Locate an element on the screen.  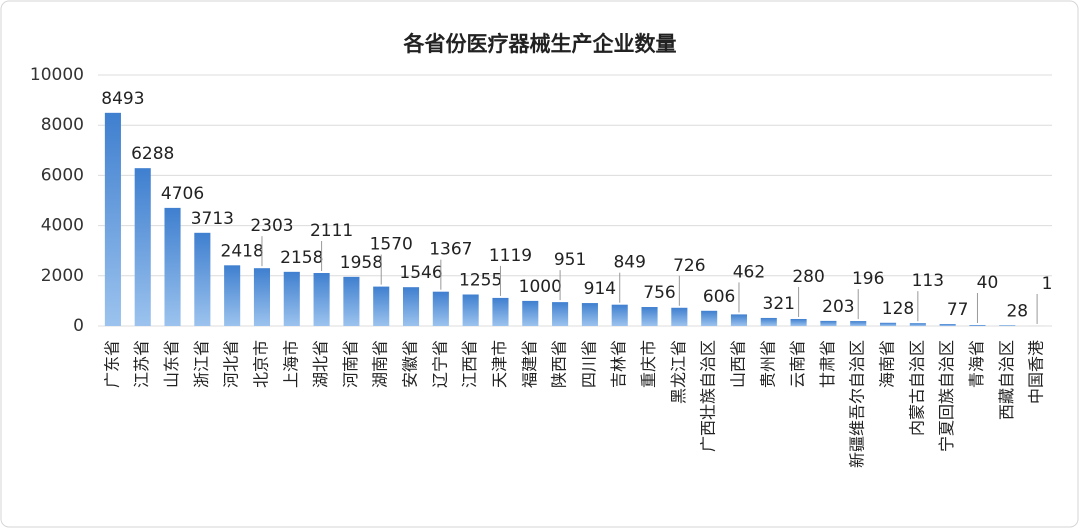
x-tick-label: 江苏省 is located at coordinates (141, 364).